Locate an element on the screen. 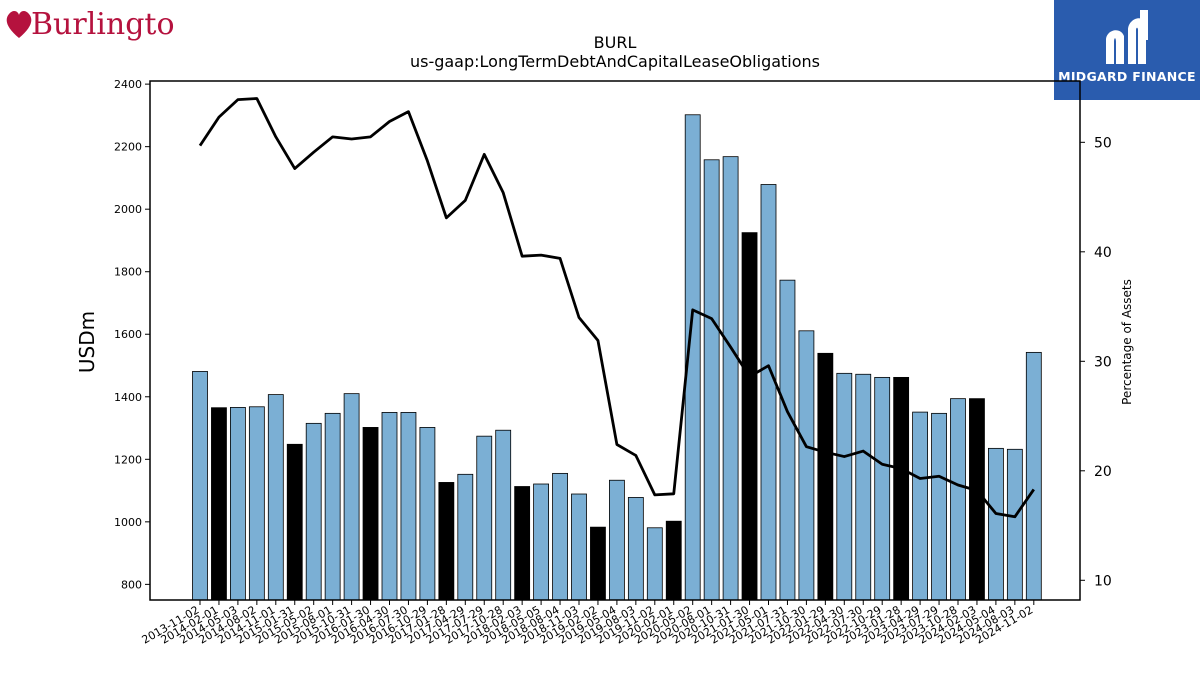  chart-title: BURL is located at coordinates (615, 42).